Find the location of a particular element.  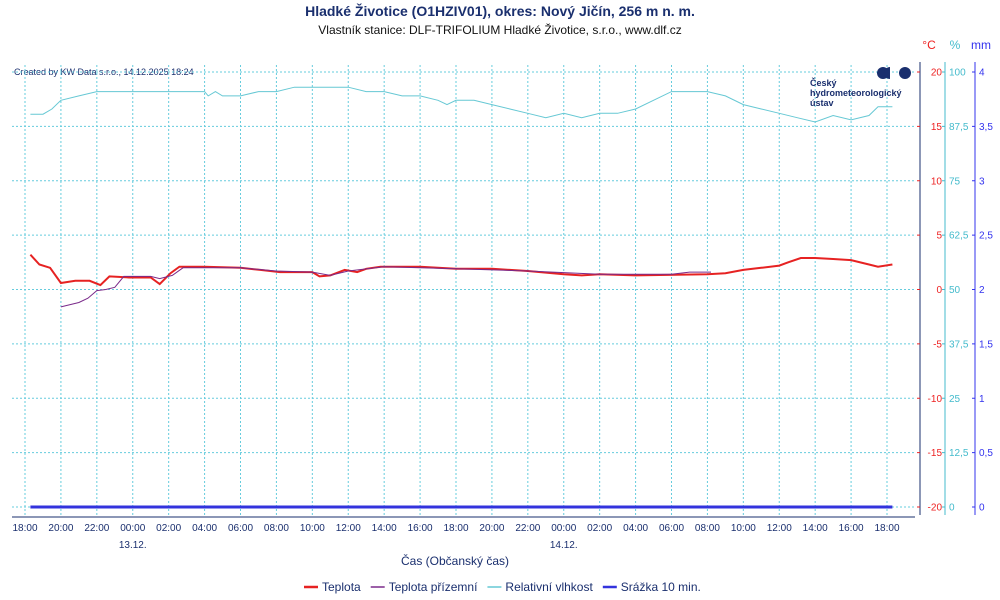

y-tick-label: 10 is located at coordinates (937, 181).